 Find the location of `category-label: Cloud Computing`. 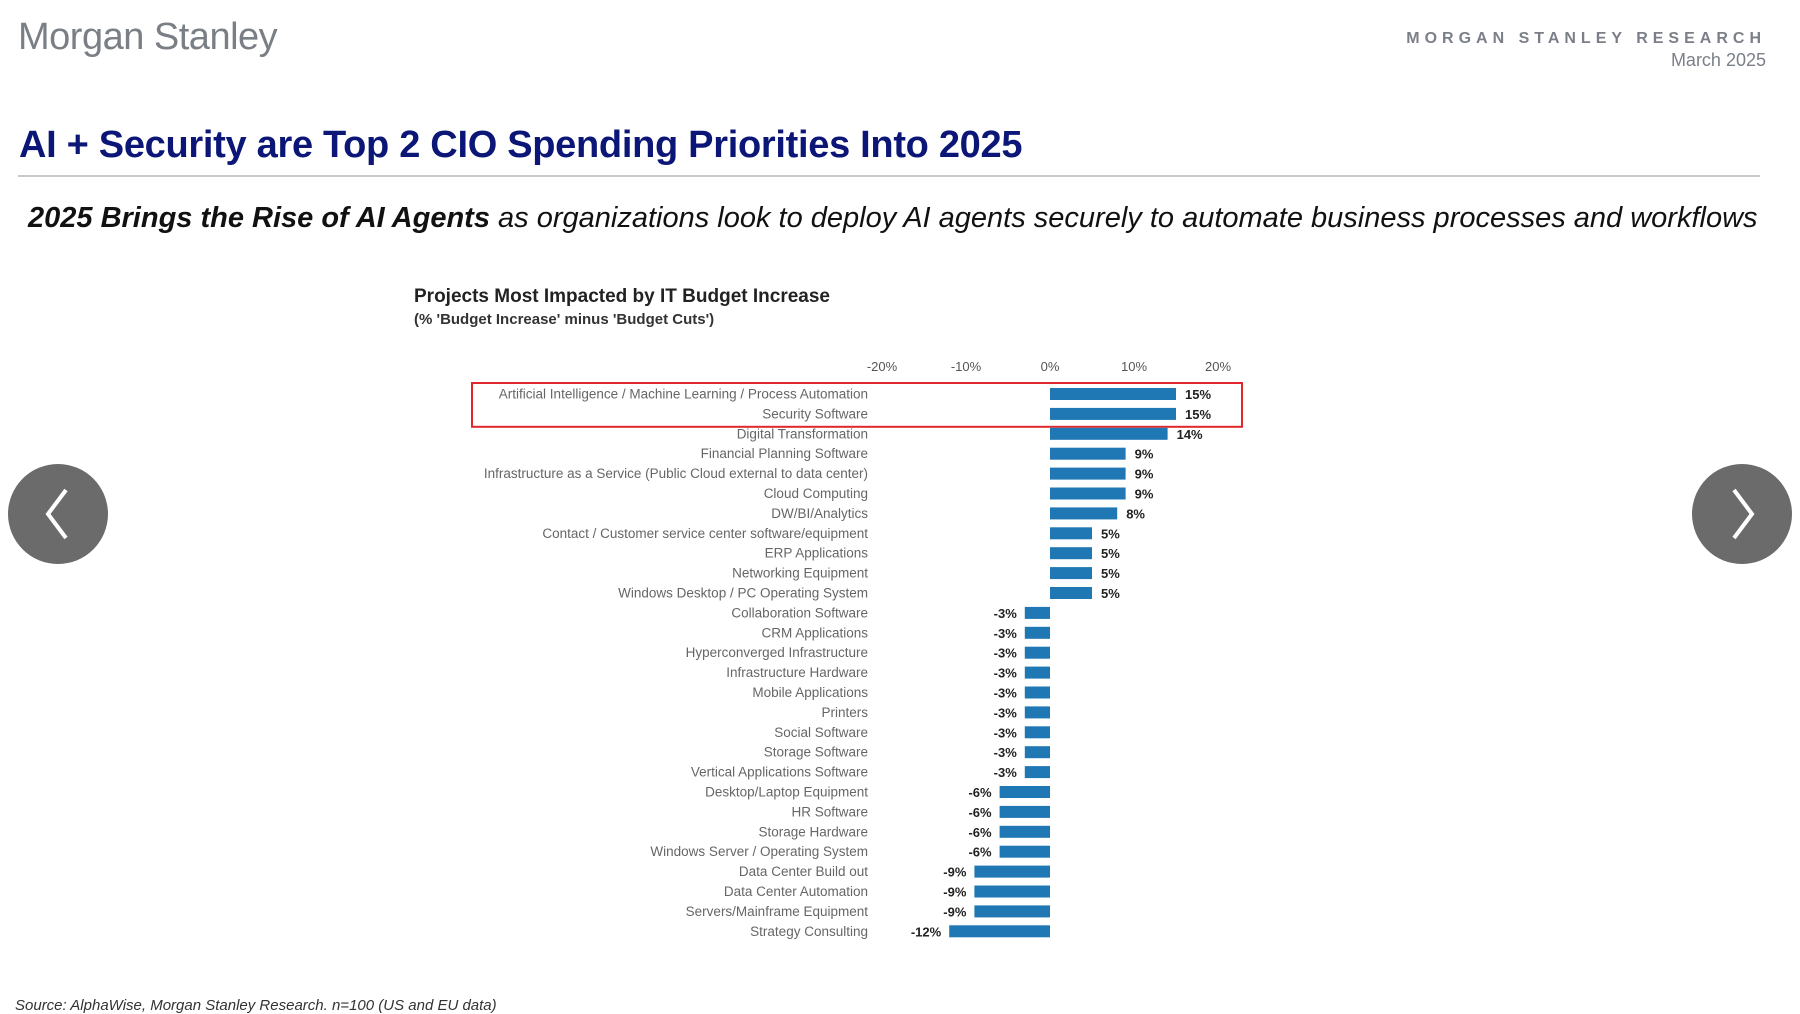

category-label: Cloud Computing is located at coordinates (816, 493).